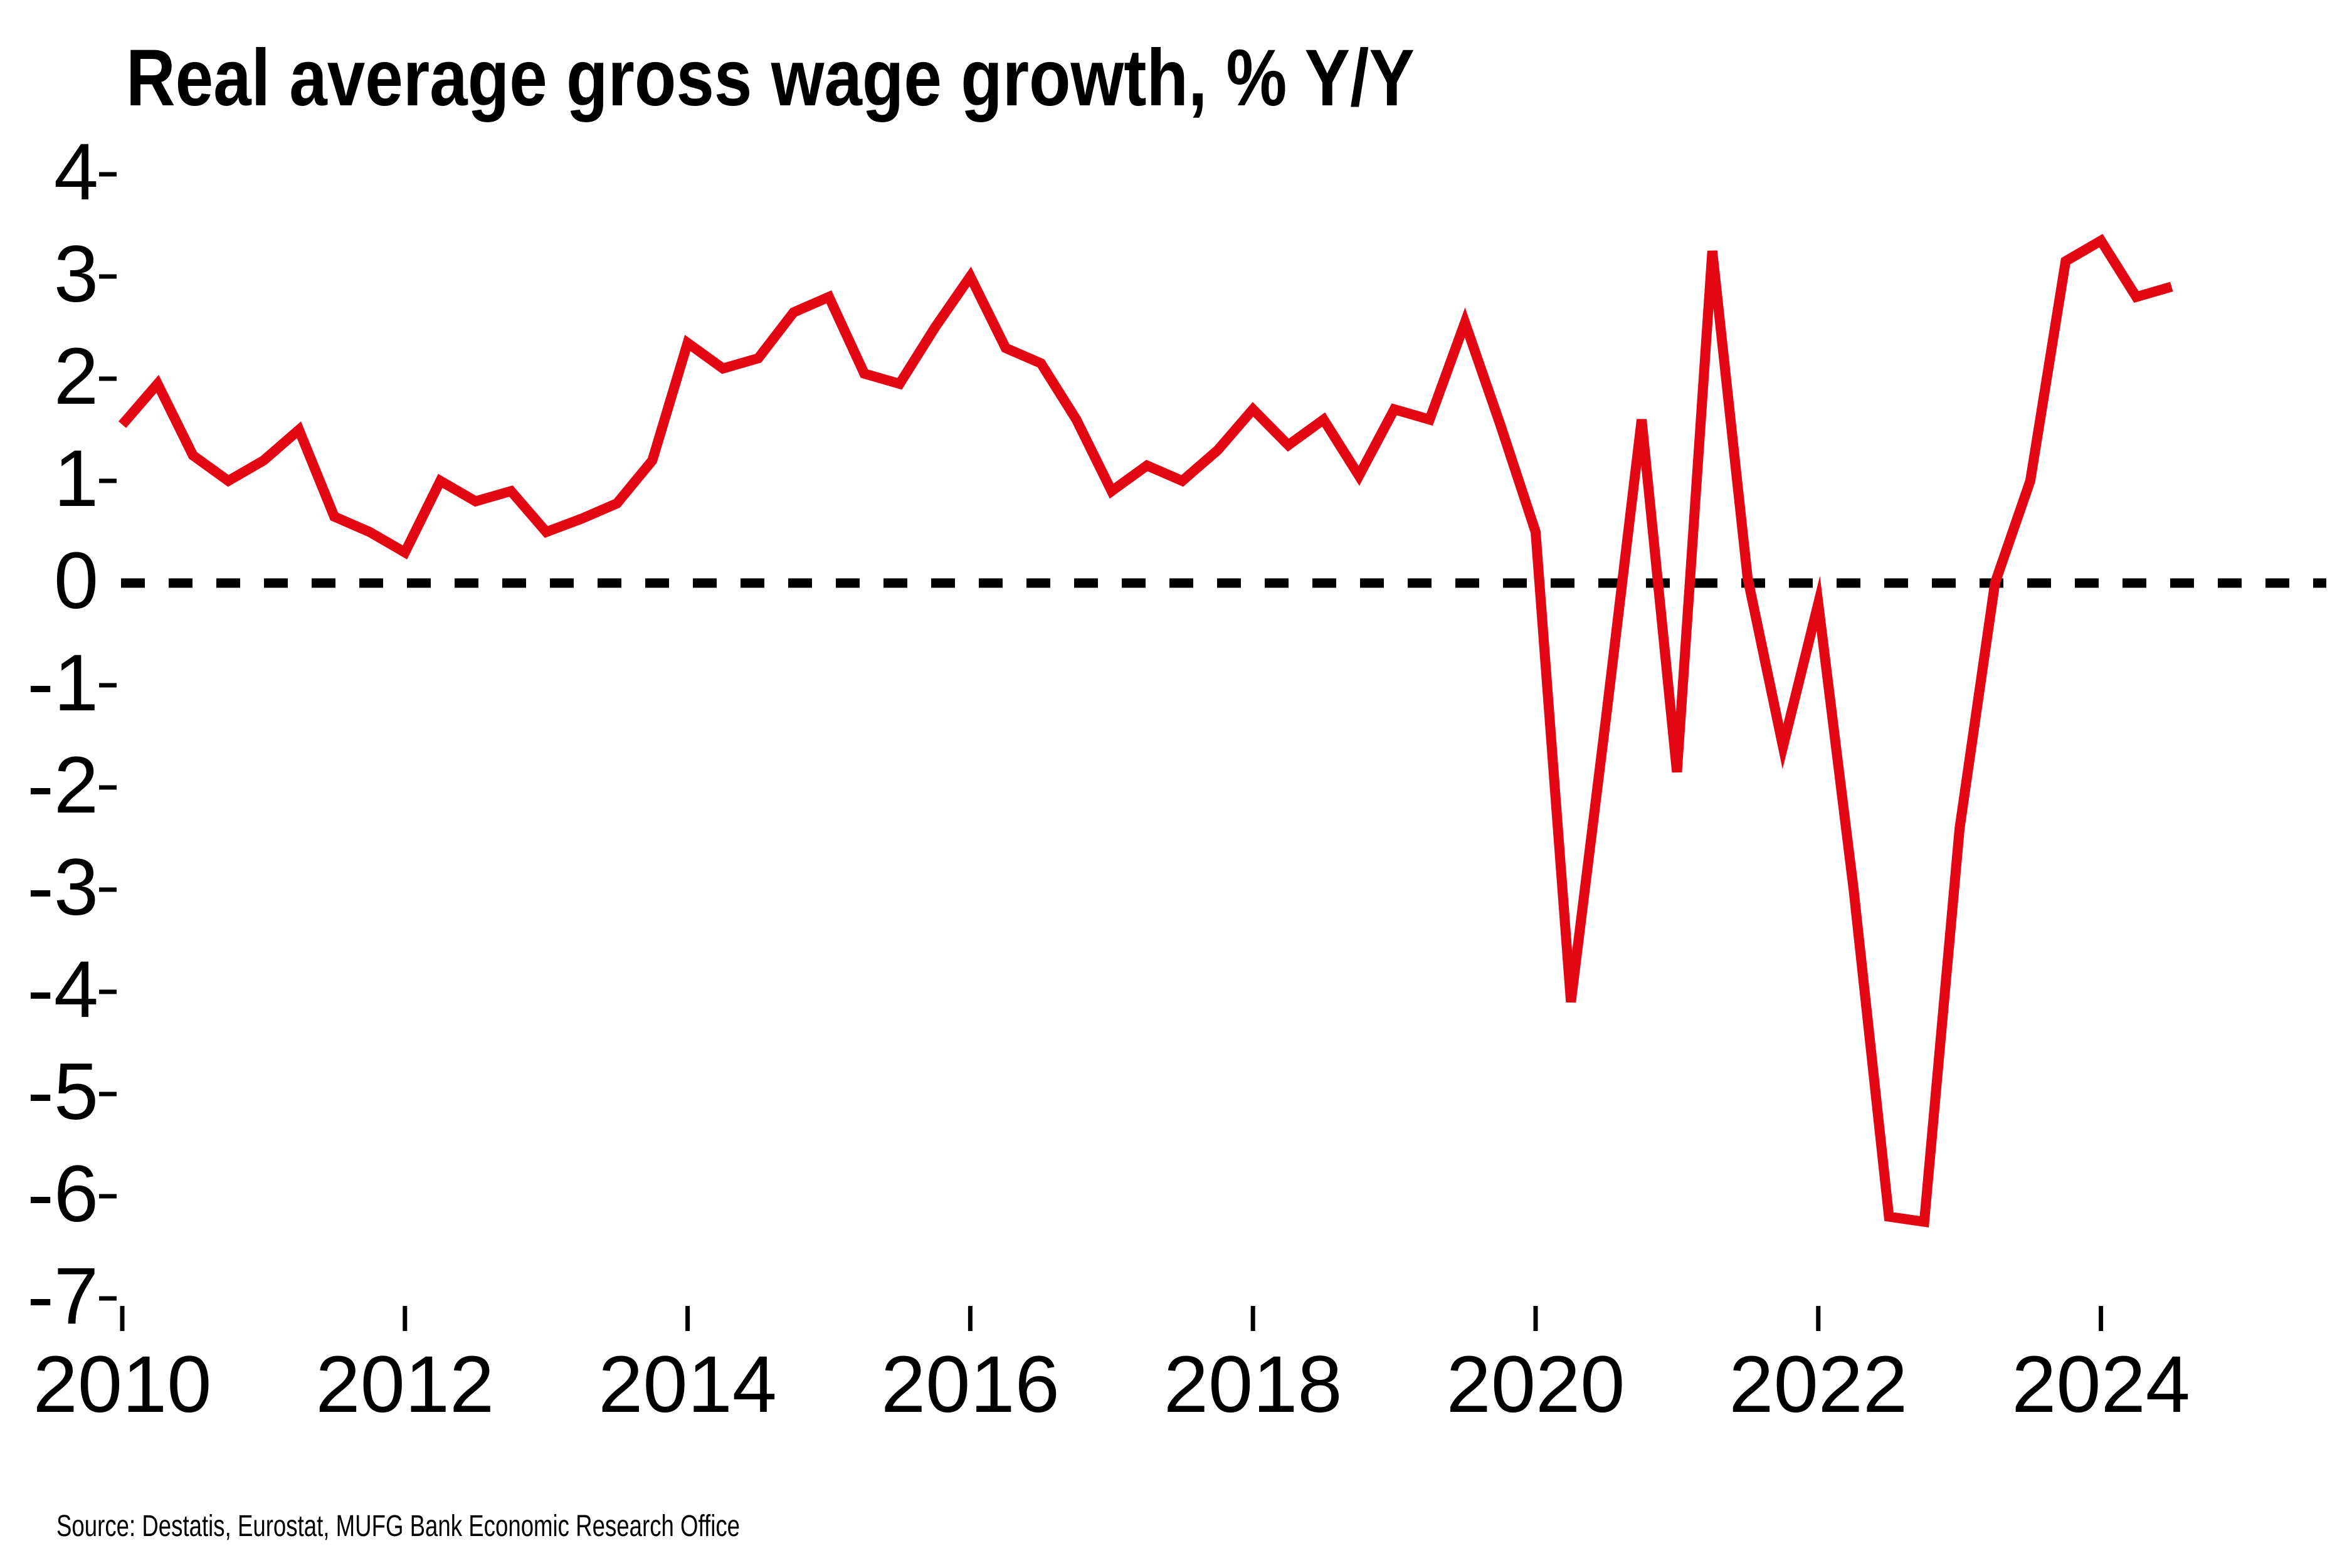 This screenshot has width=2352, height=1568. What do you see at coordinates (687, 1384) in the screenshot?
I see `x-tick-label-2014: 2014` at bounding box center [687, 1384].